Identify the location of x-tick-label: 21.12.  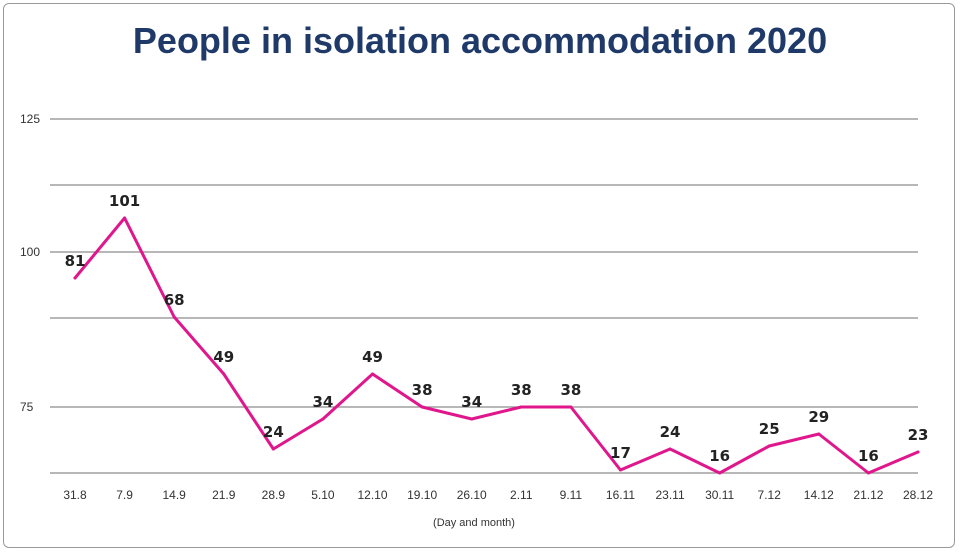
(868, 495).